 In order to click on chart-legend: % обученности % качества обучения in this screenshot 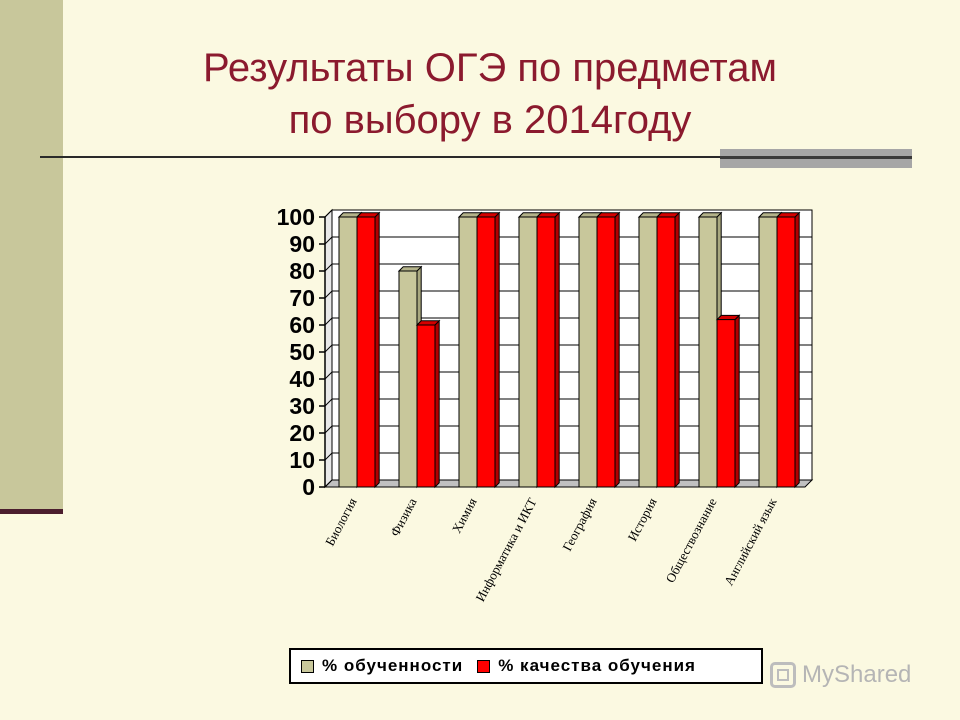, I will do `click(526, 666)`.